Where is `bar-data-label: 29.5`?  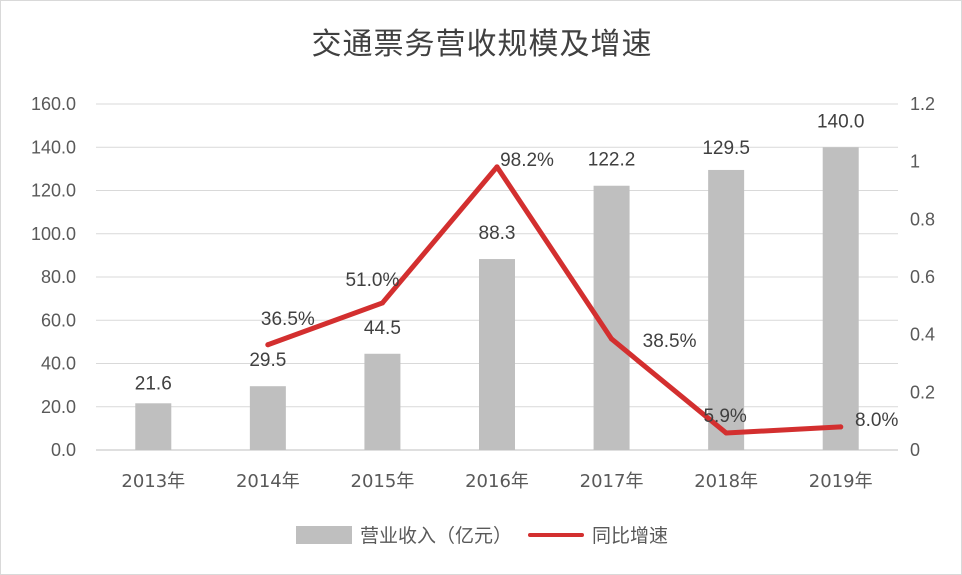
bar-data-label: 29.5 is located at coordinates (267, 360).